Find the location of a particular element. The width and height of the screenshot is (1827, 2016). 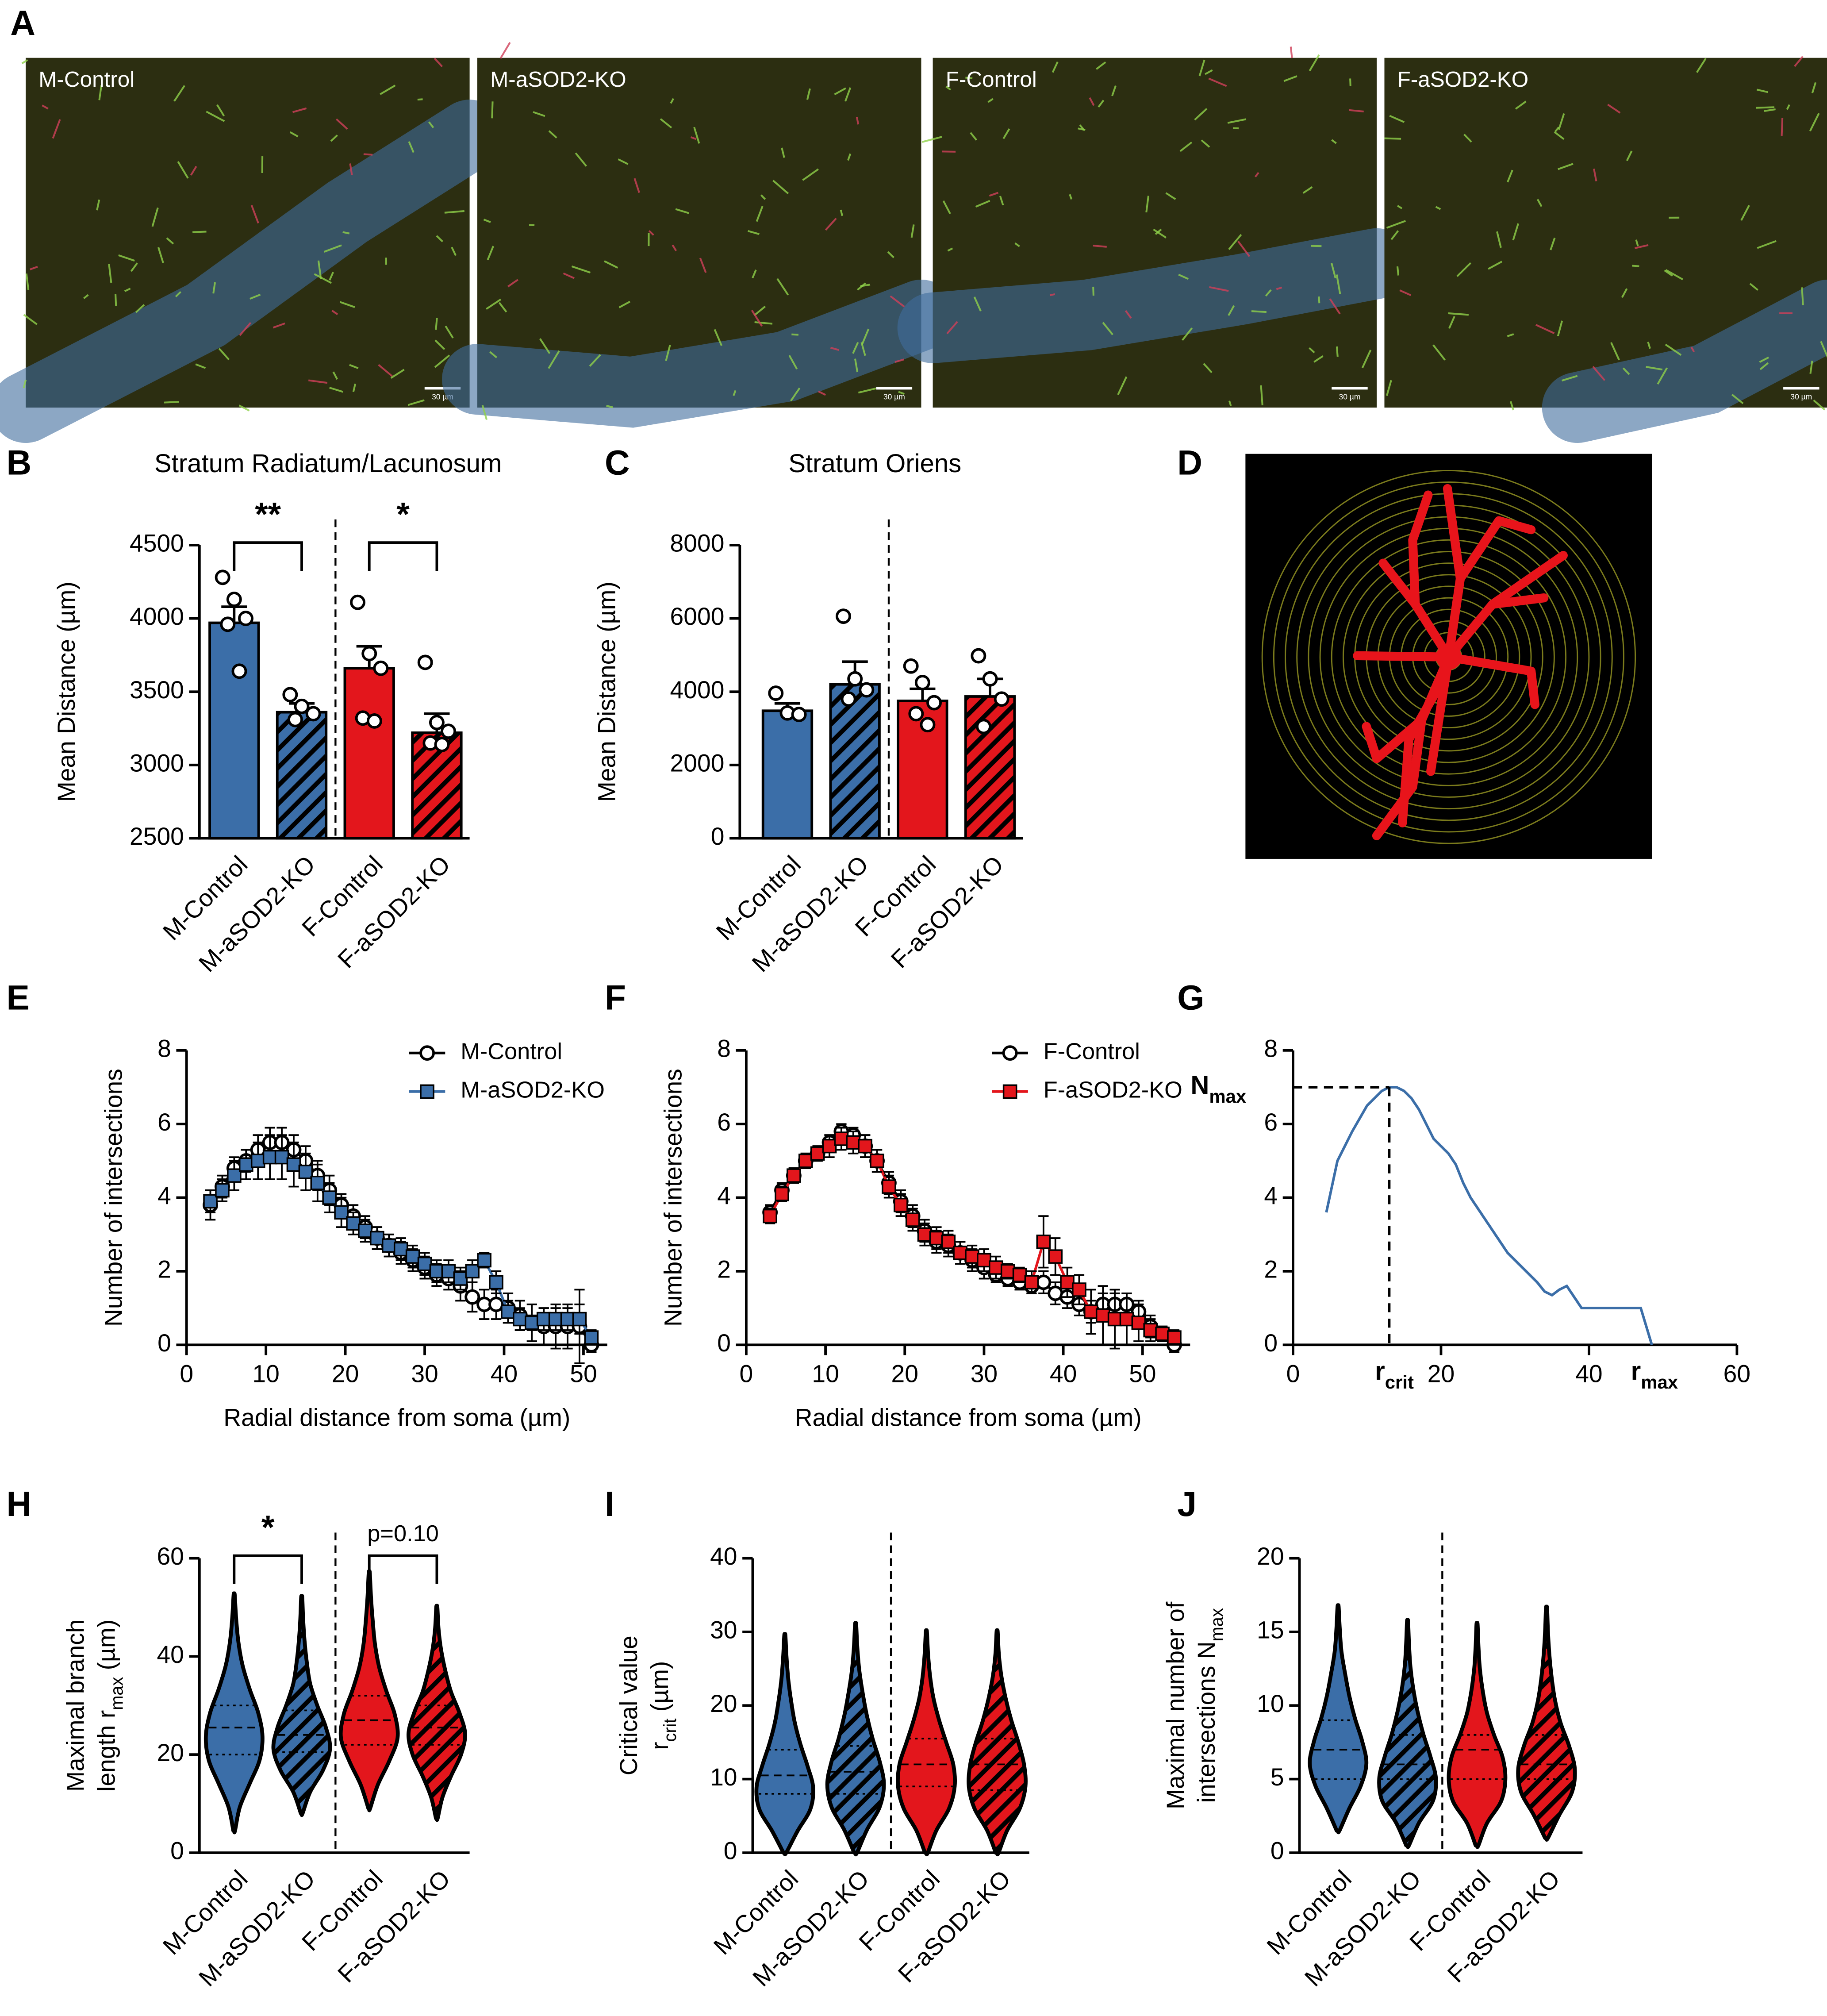

nuclear-band is located at coordinates (699, 353).